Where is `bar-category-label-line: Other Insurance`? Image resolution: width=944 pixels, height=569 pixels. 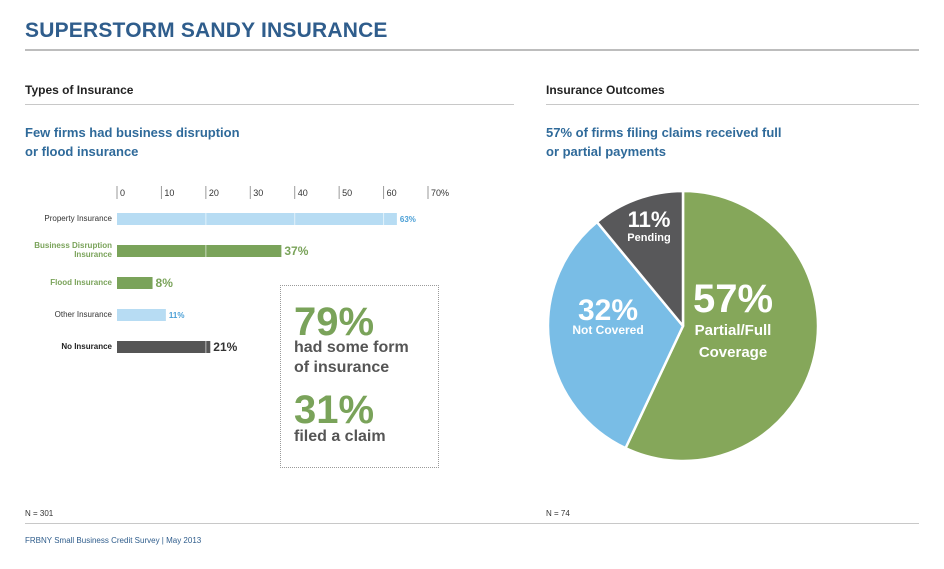 bar-category-label-line: Other Insurance is located at coordinates (83, 314).